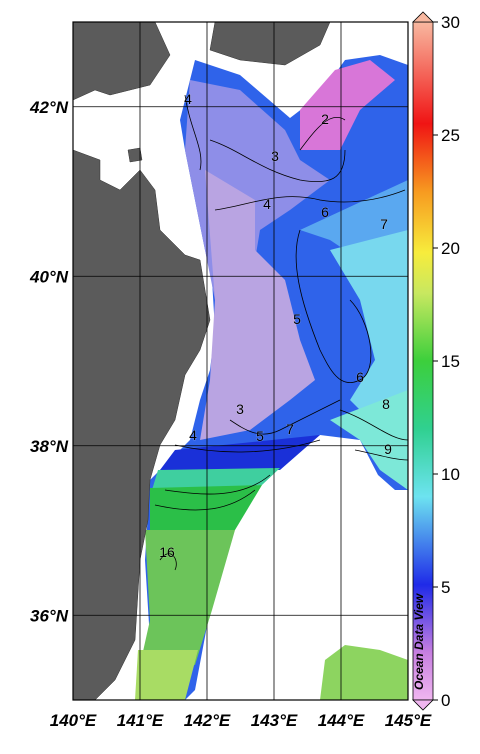  I want to click on colorbar-tick-label: 15, so click(450, 361).